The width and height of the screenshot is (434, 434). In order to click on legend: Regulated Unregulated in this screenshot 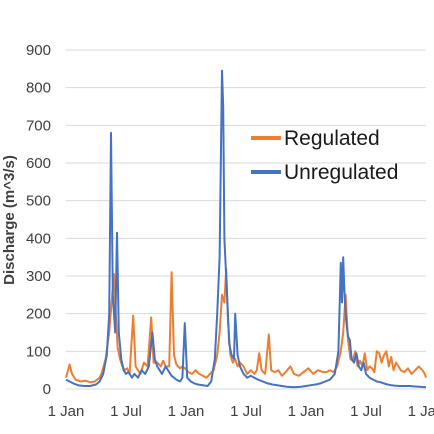, I will do `click(324, 155)`.